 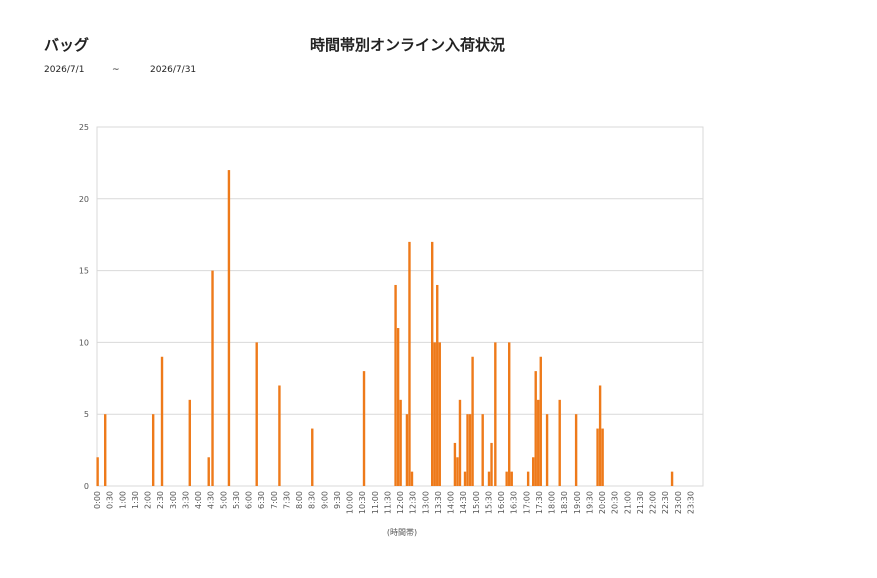 I want to click on y-tick-label: 25, so click(x=84, y=127).